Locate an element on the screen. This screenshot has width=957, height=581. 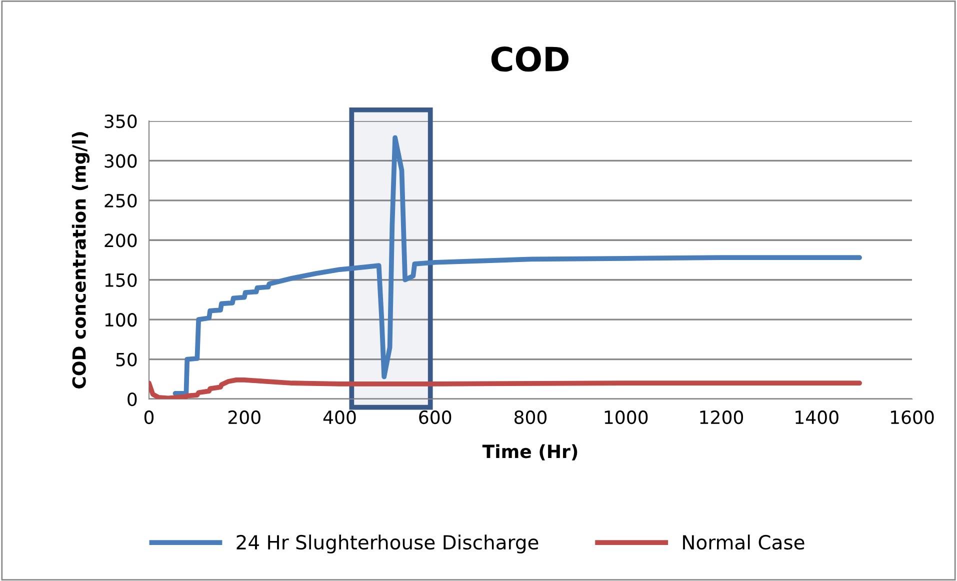
y-tick-label: 350 is located at coordinates (120, 121).